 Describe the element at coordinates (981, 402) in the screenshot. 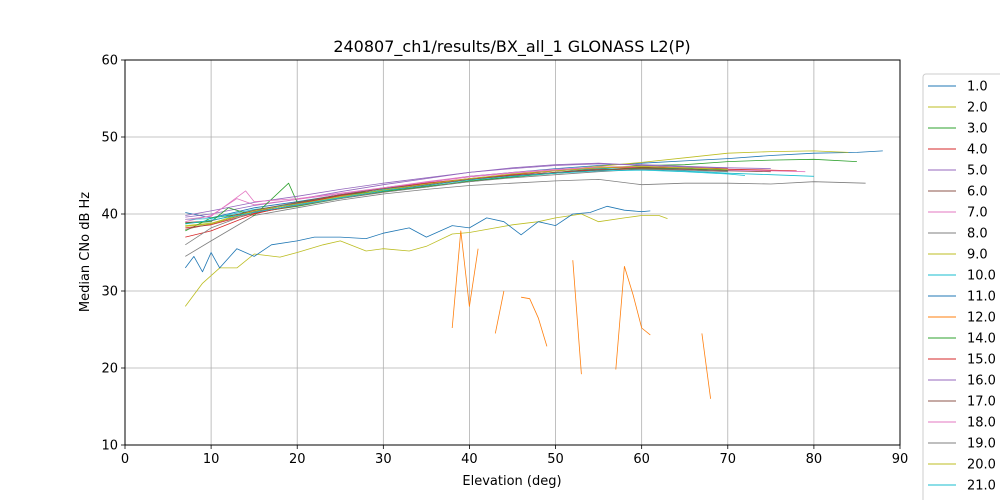

I see `legend-label: 17.0` at that location.